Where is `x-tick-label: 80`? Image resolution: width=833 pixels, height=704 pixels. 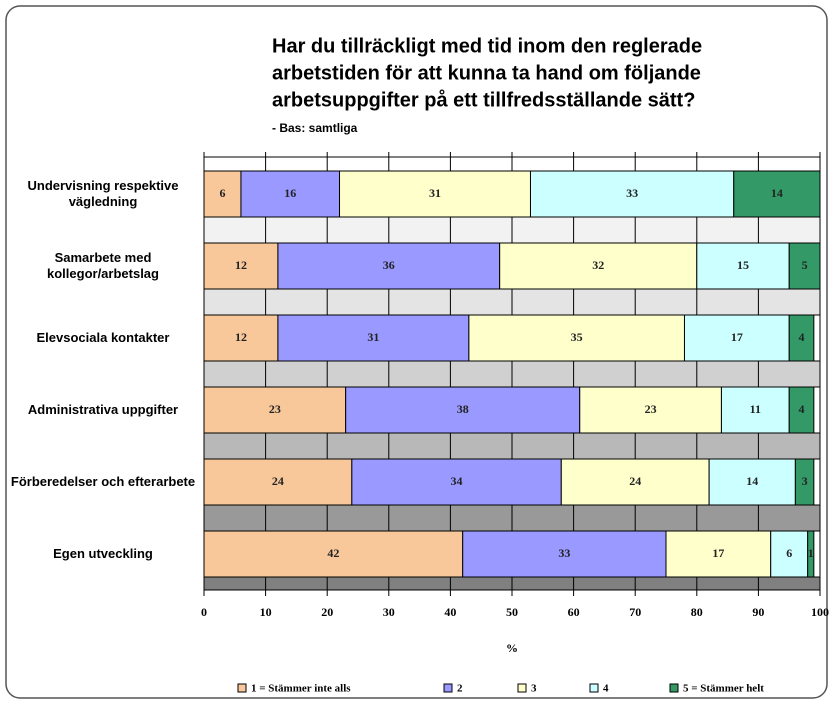 x-tick-label: 80 is located at coordinates (697, 612).